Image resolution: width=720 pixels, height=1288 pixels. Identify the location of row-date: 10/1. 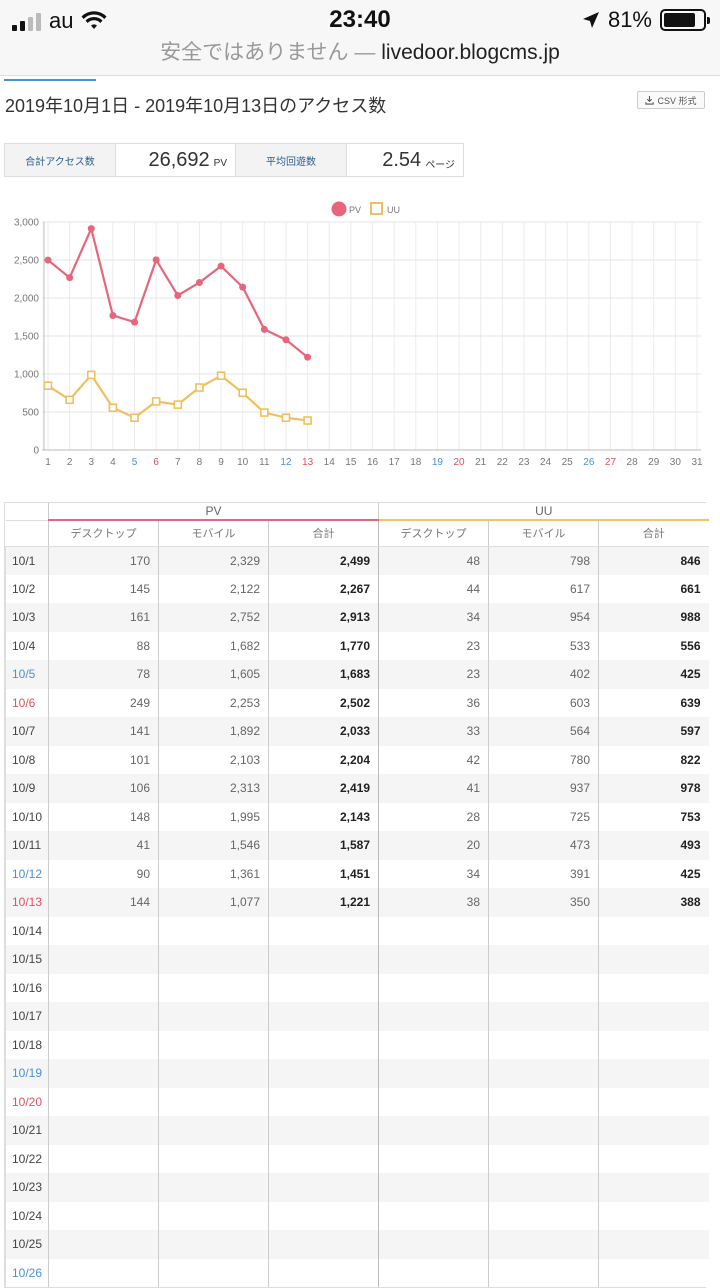
(27, 560).